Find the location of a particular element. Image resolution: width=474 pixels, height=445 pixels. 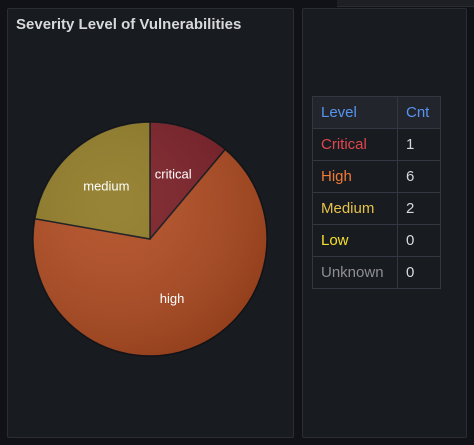

count-cell: 6 is located at coordinates (419, 176).